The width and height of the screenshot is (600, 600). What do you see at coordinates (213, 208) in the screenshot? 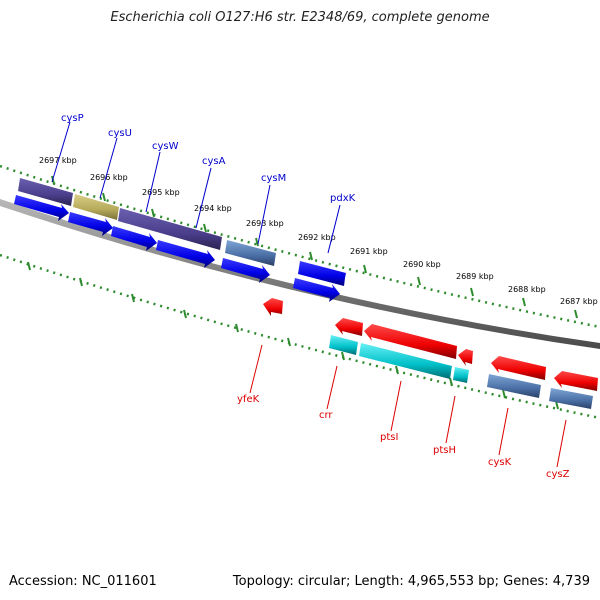
I see `scale-label: 2694 kbp` at bounding box center [213, 208].